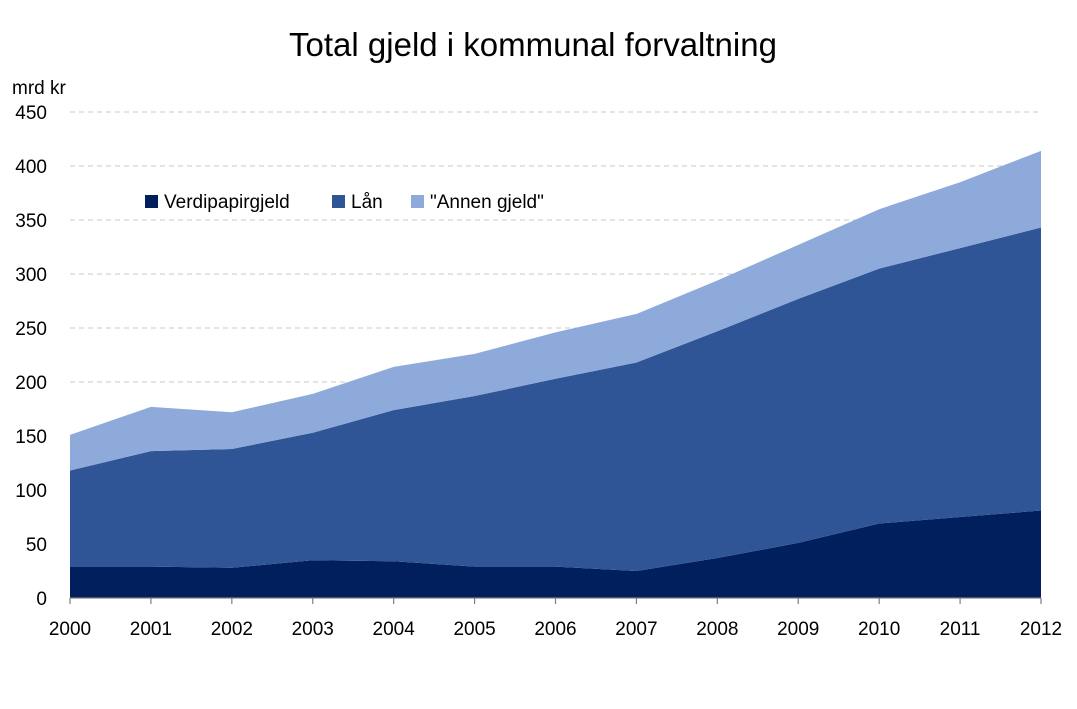  What do you see at coordinates (31, 383) in the screenshot?
I see `y-tick-label: 200` at bounding box center [31, 383].